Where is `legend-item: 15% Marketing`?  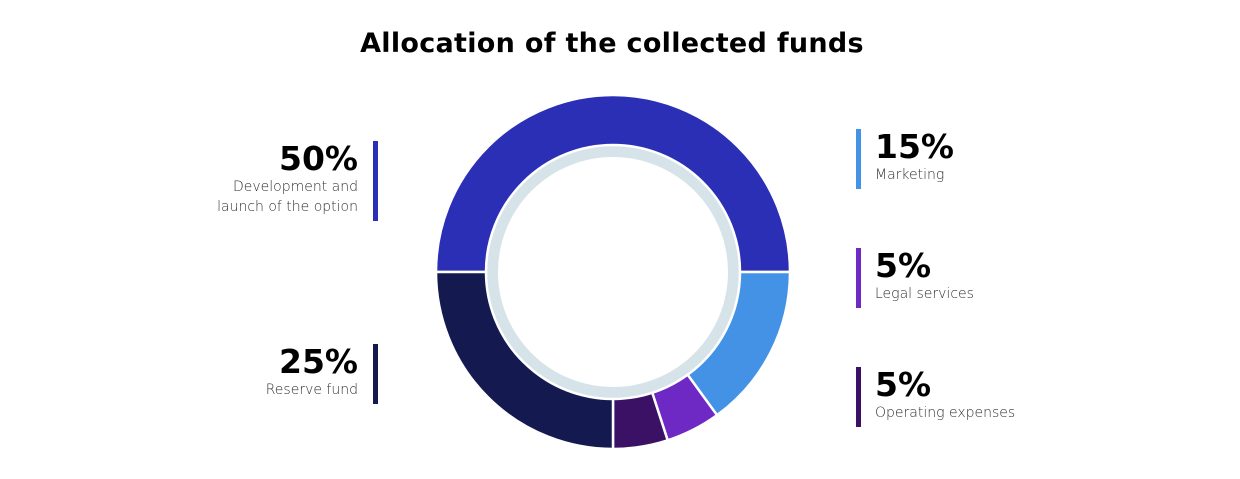
legend-item: 15% Marketing is located at coordinates (975, 158).